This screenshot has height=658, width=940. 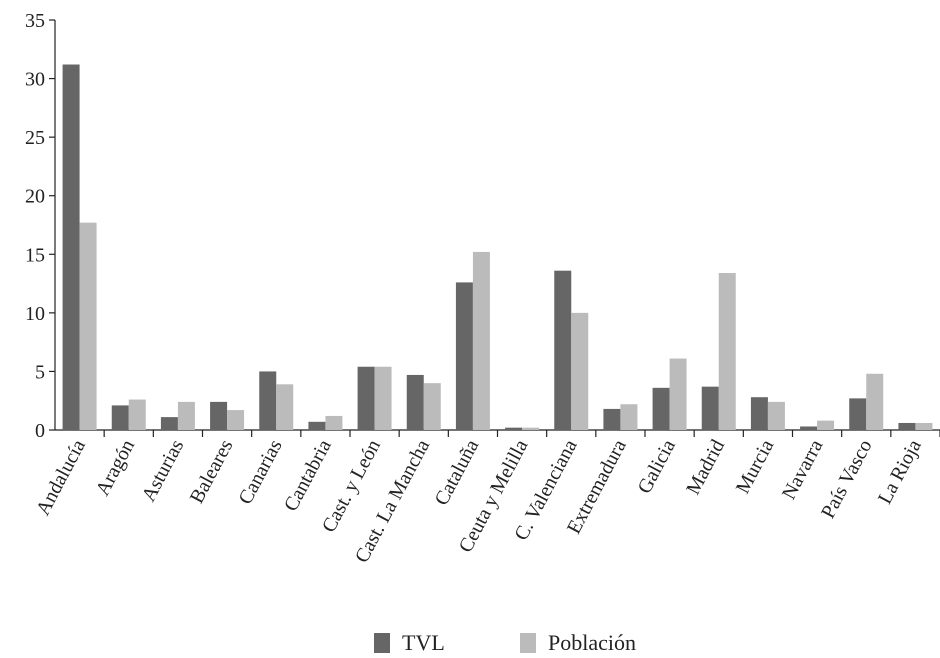 I want to click on category-label: La Rioja, so click(x=900, y=472).